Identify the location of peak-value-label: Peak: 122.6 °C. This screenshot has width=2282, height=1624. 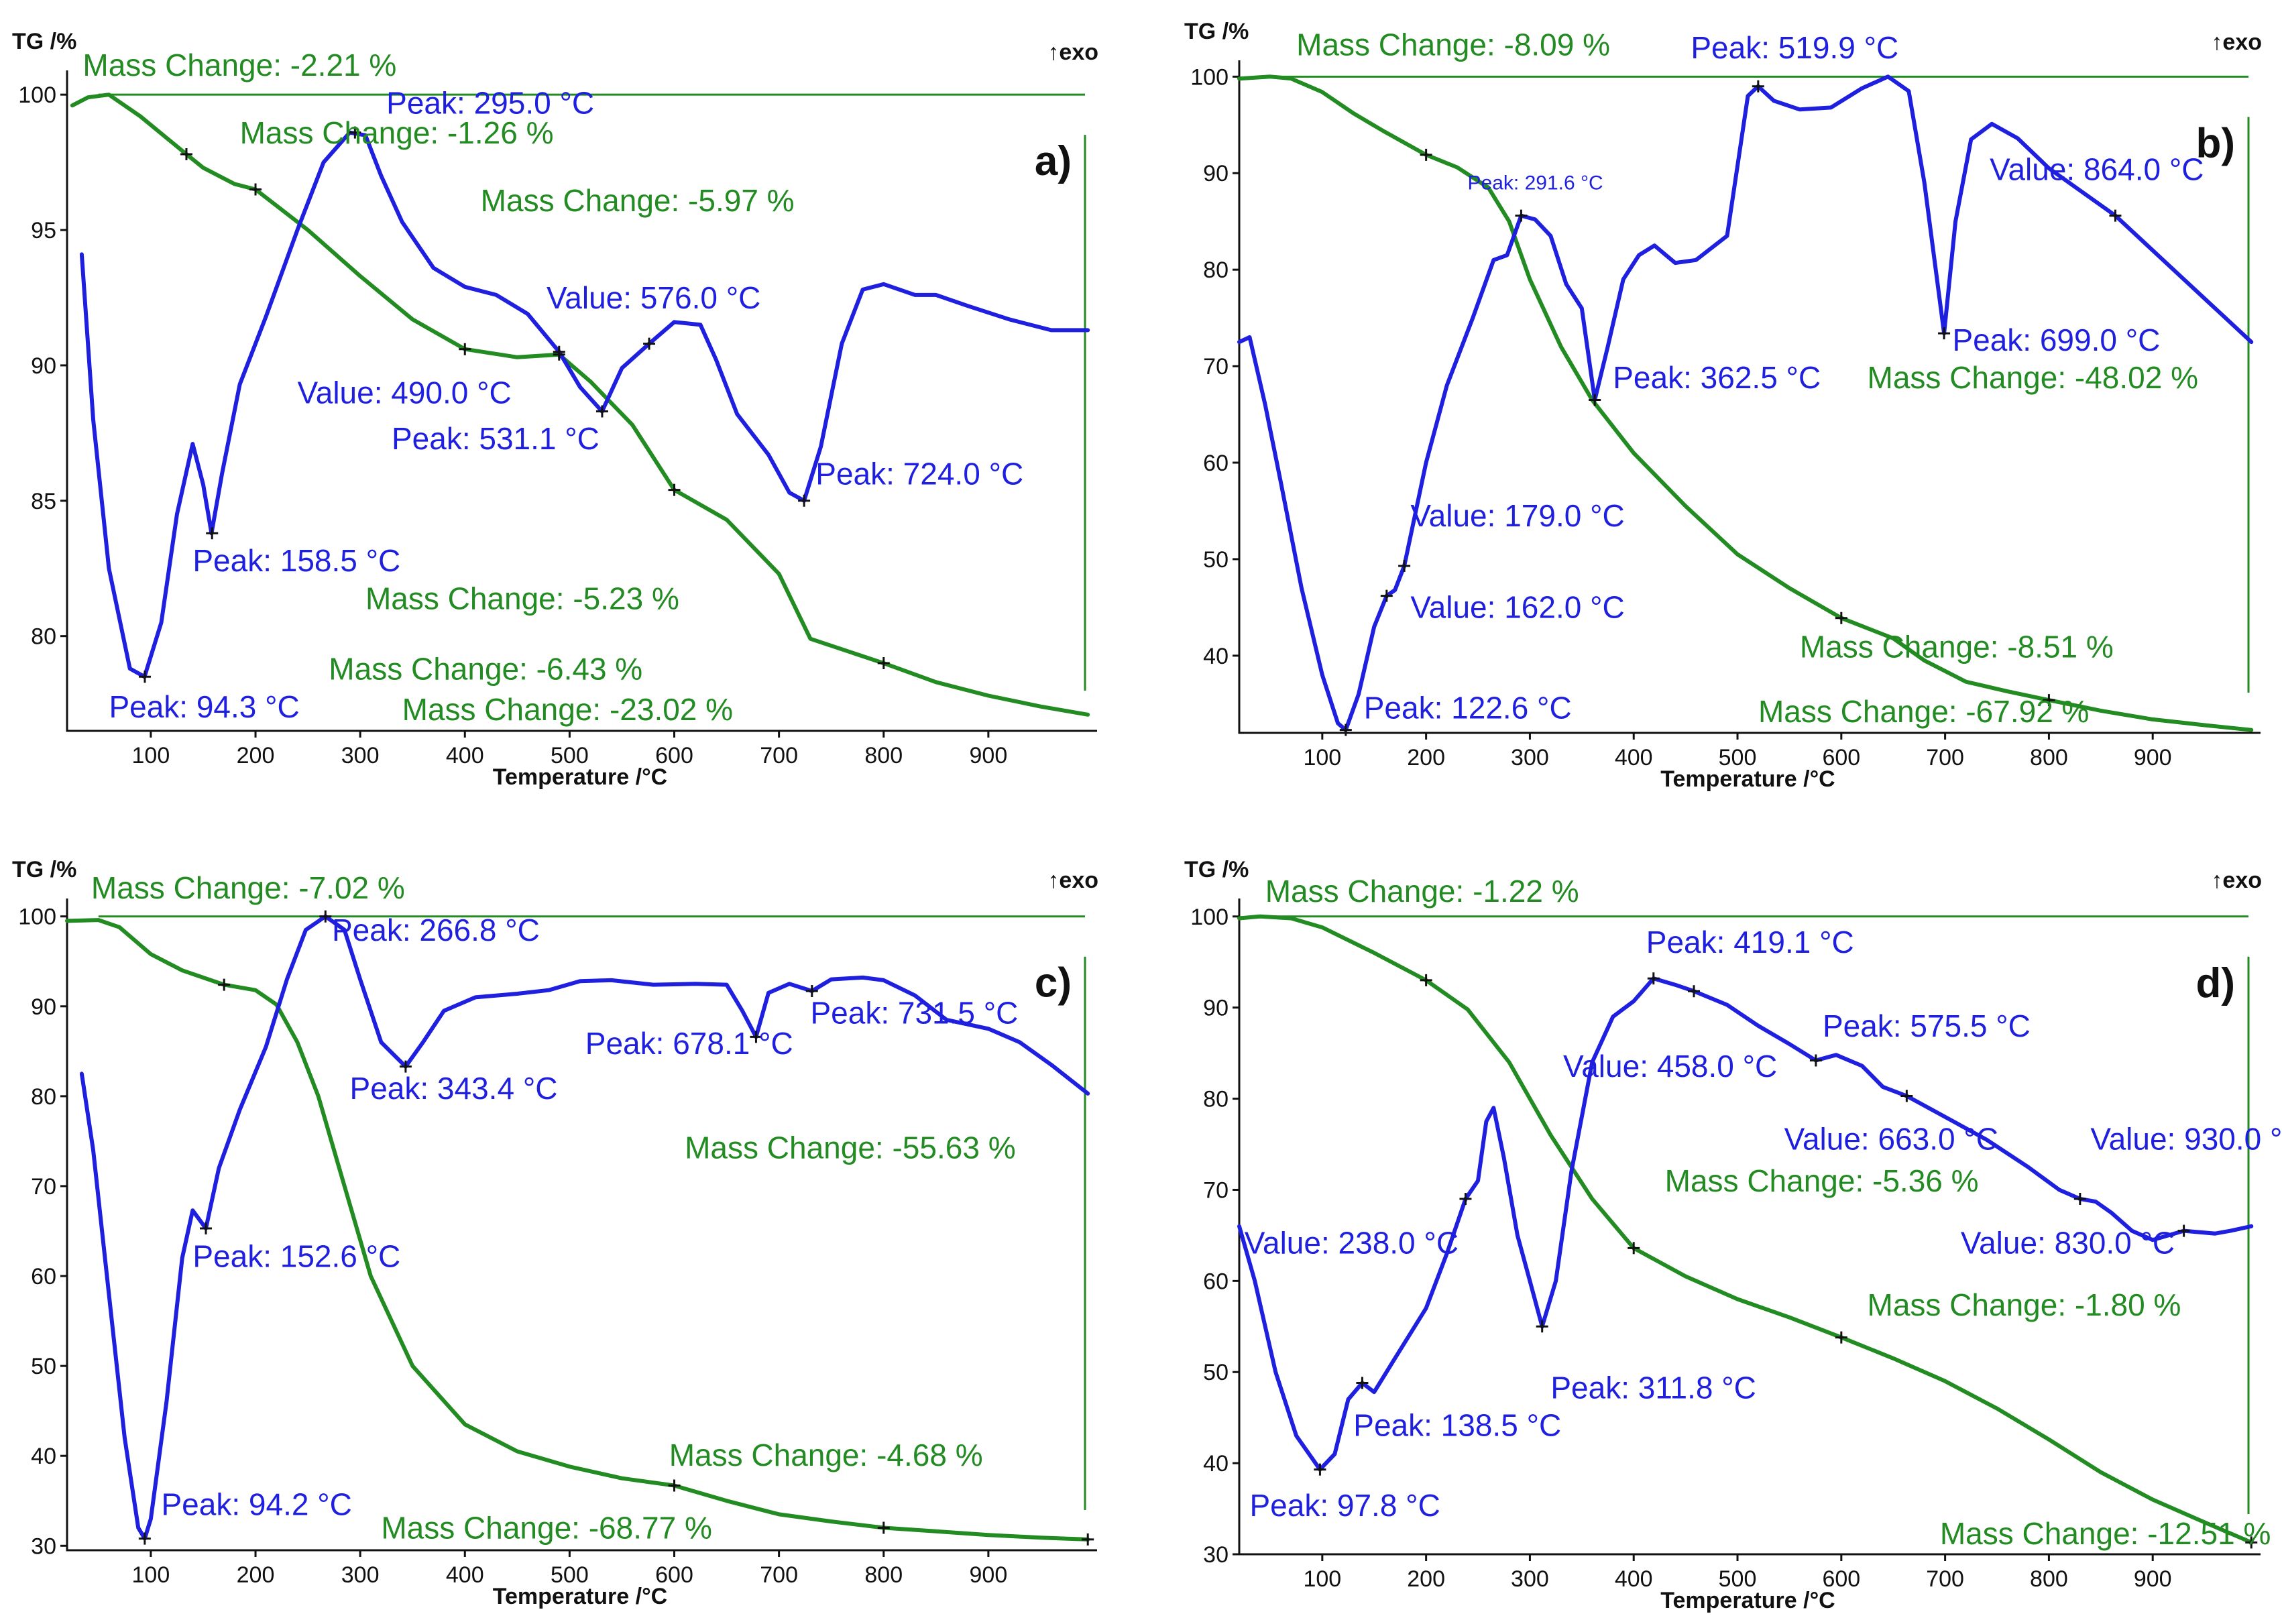
(1468, 707).